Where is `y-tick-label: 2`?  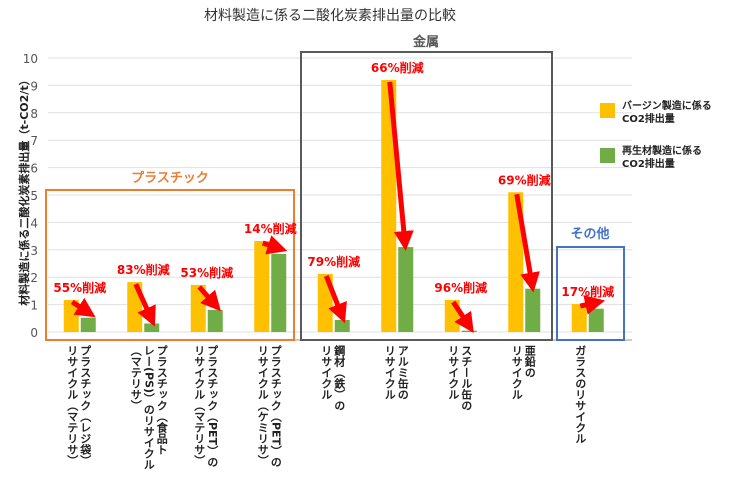 y-tick-label: 2 is located at coordinates (34, 278).